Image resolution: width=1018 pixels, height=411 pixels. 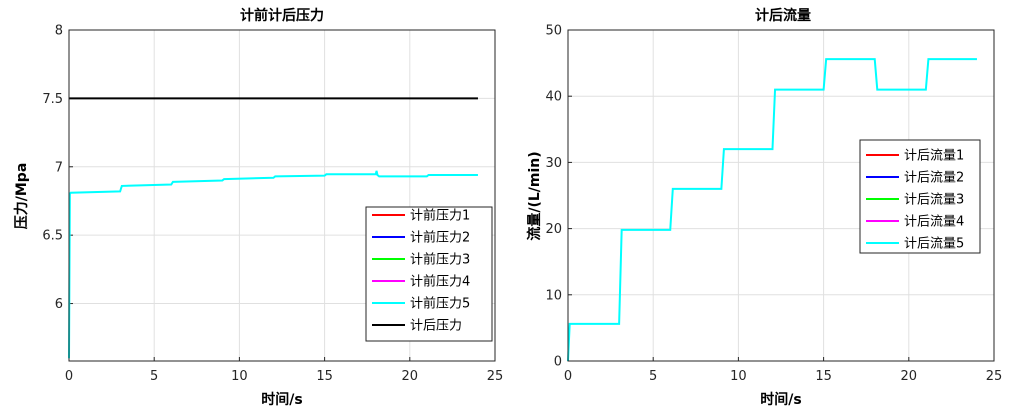 What do you see at coordinates (59, 167) in the screenshot?
I see `y-tick-label: 7` at bounding box center [59, 167].